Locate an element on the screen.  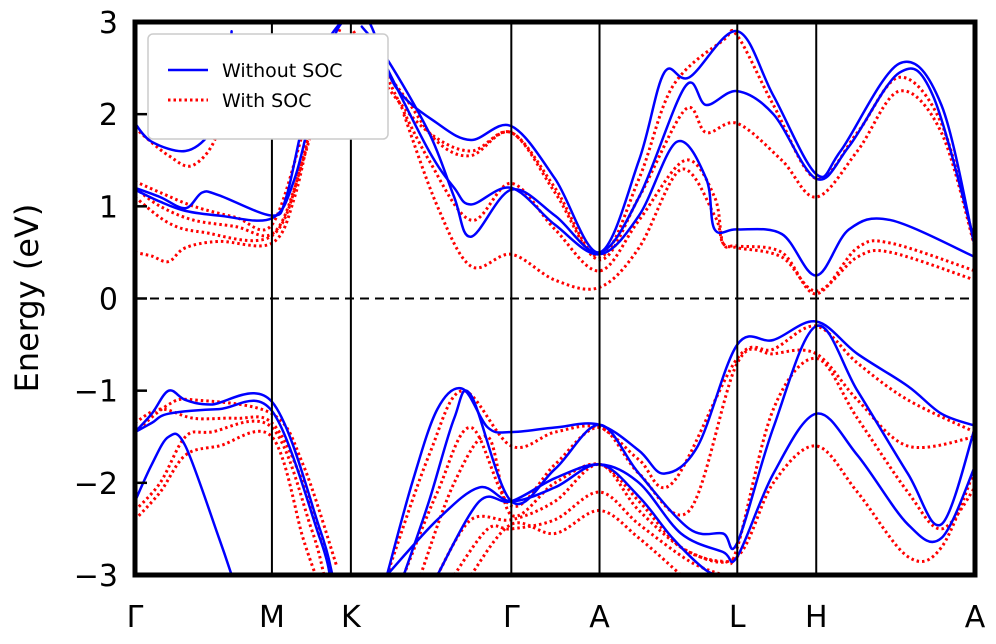
y-tick-label-4: −1 is located at coordinates (96, 392).